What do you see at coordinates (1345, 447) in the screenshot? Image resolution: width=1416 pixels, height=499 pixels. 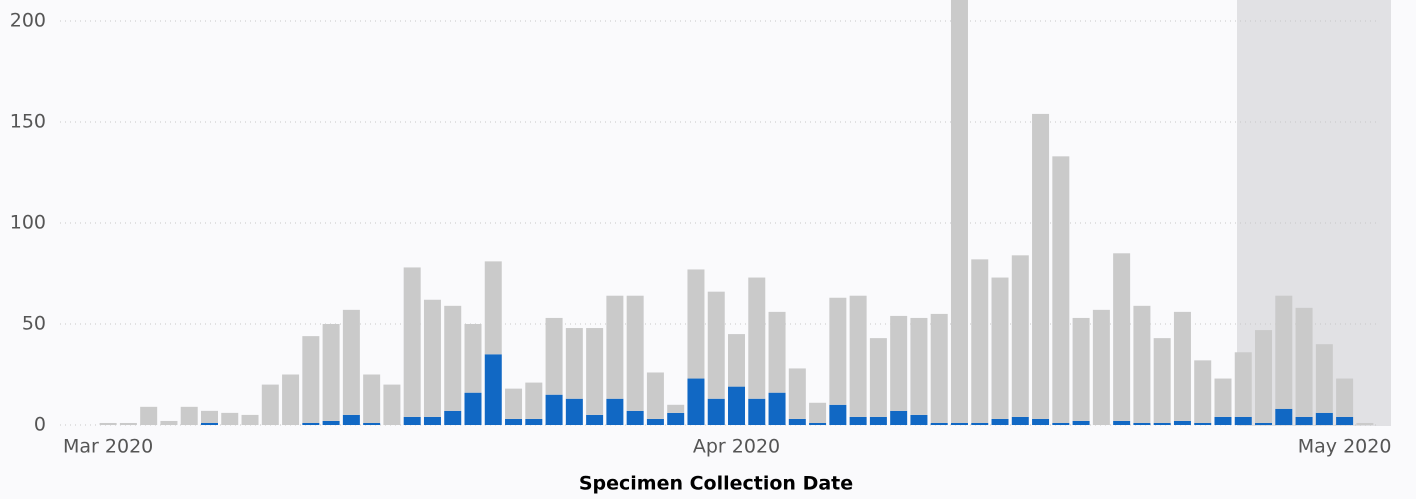 I see `x-tick-label: May 2020` at bounding box center [1345, 447].